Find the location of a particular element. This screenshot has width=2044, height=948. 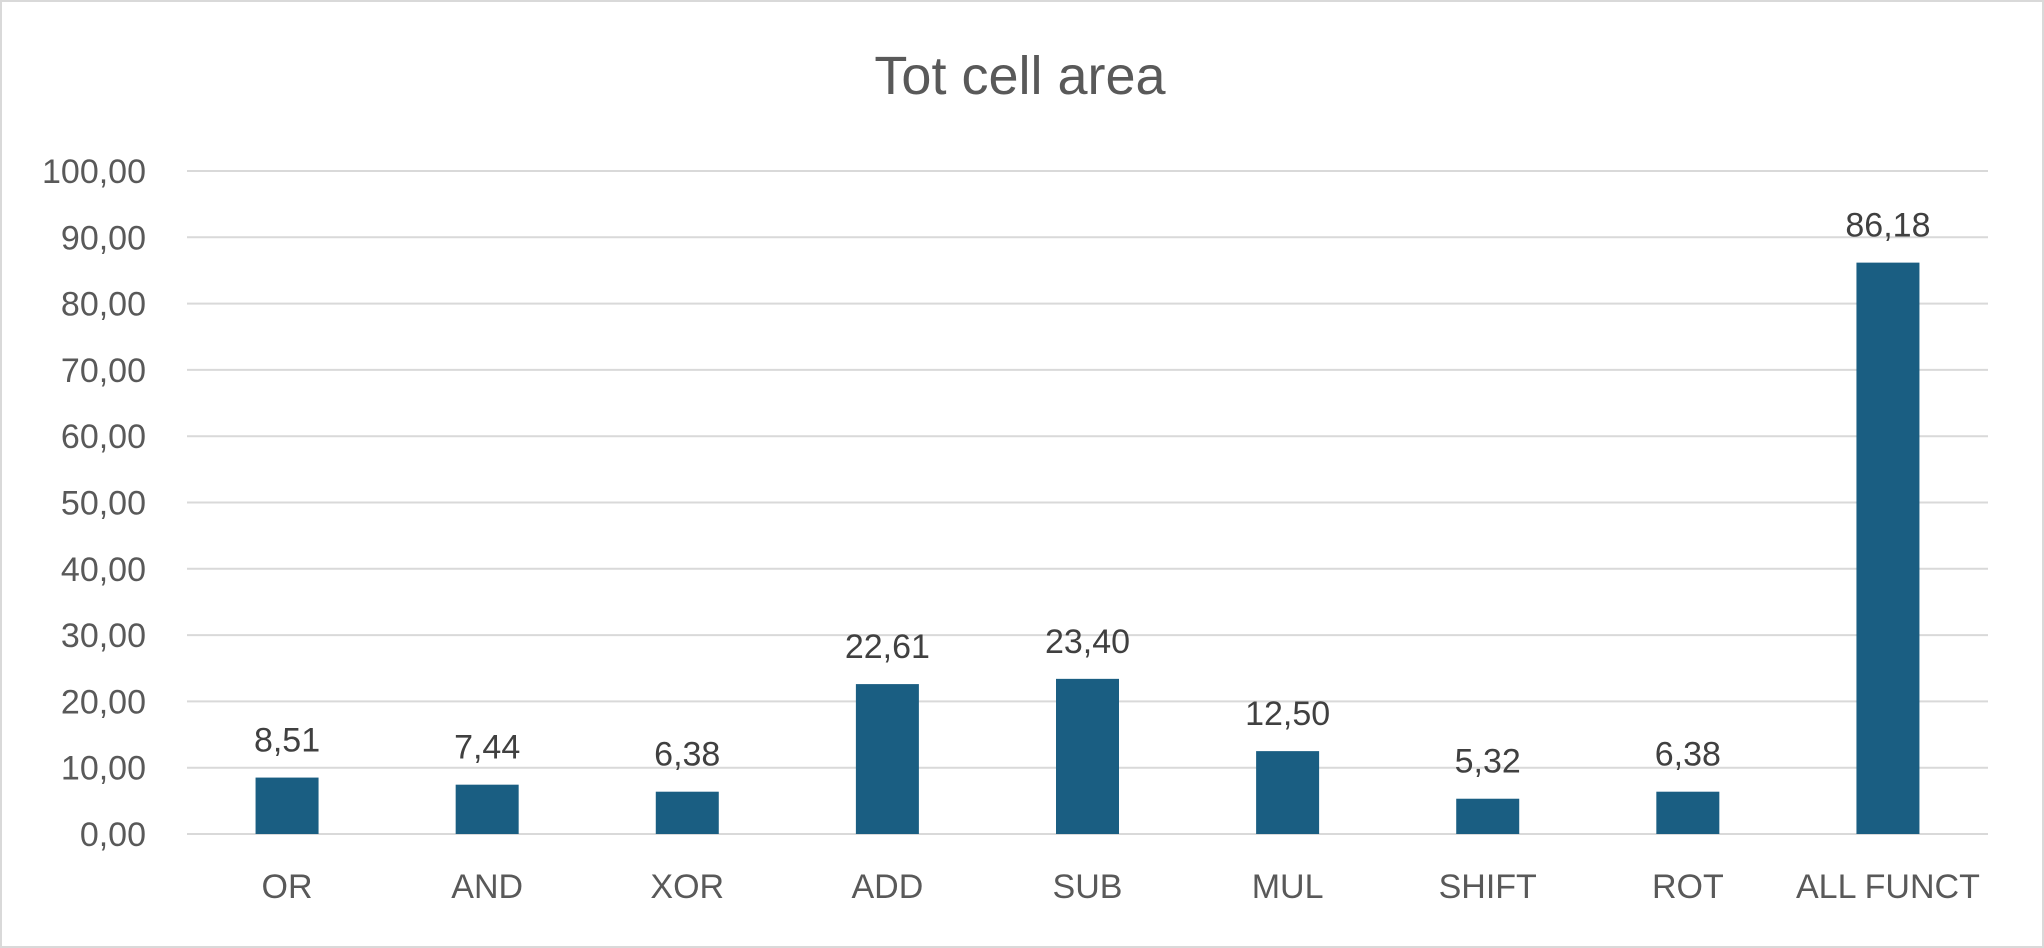

chart-title: Tot cell area is located at coordinates (1020, 76).